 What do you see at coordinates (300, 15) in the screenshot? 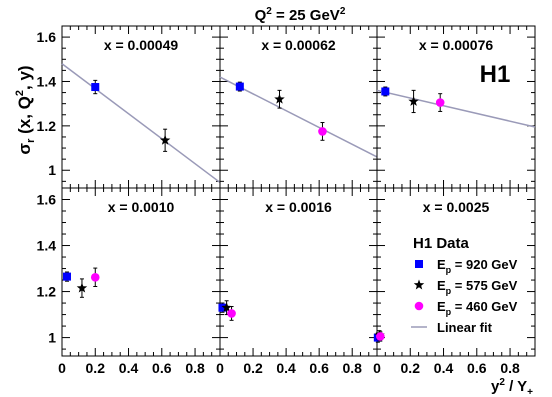
I see `chart-header: Q2 = 25 GeV2` at bounding box center [300, 15].